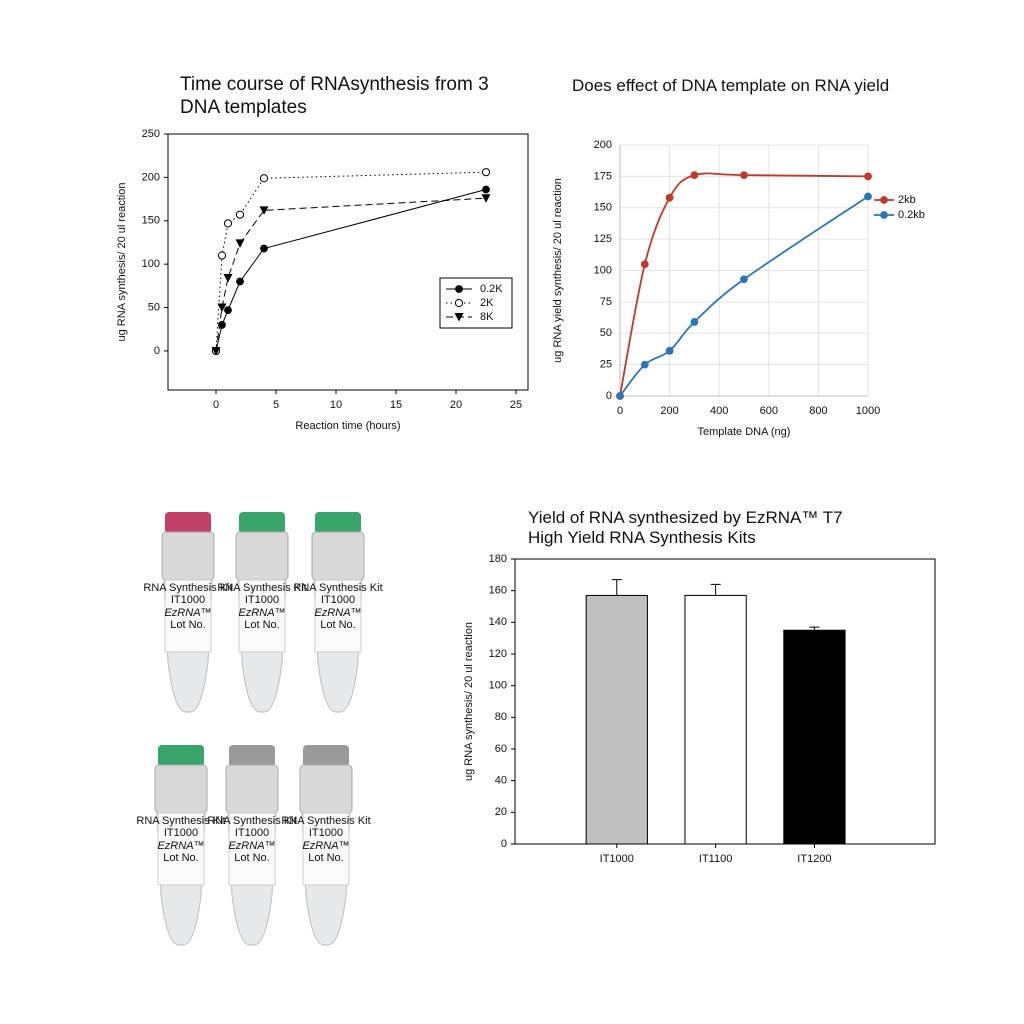  Describe the element at coordinates (617, 859) in the screenshot. I see `x-tick-label: IT1000` at that location.